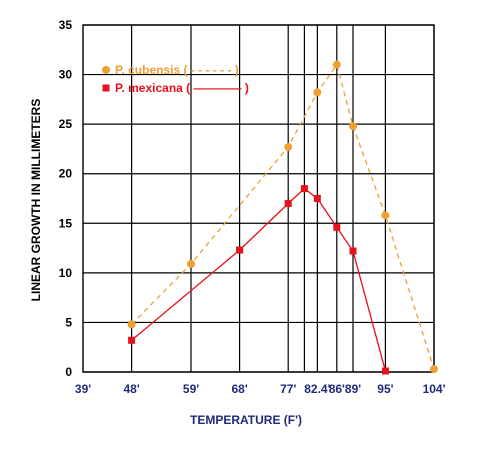 The height and width of the screenshot is (450, 500). Describe the element at coordinates (337, 389) in the screenshot. I see `x-tick-label-6: 86'` at that location.